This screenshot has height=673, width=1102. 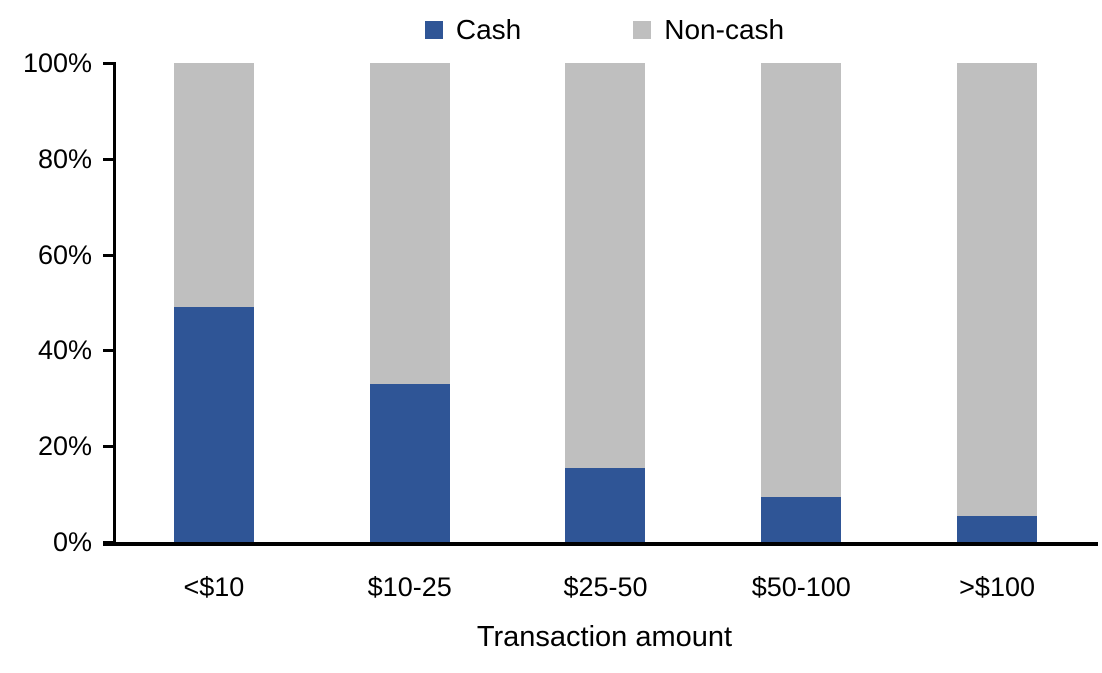 I want to click on x-tick-label-10-25: $10-25, so click(x=409, y=587).